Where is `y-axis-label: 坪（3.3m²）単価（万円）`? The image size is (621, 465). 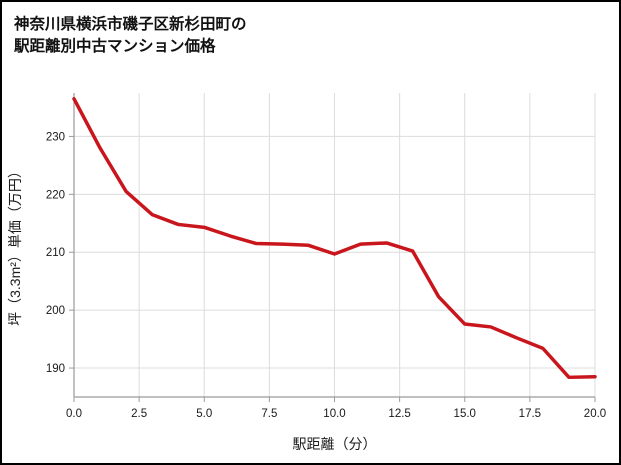 y-axis-label: 坪（3.3m²）単価（万円） is located at coordinates (15, 245).